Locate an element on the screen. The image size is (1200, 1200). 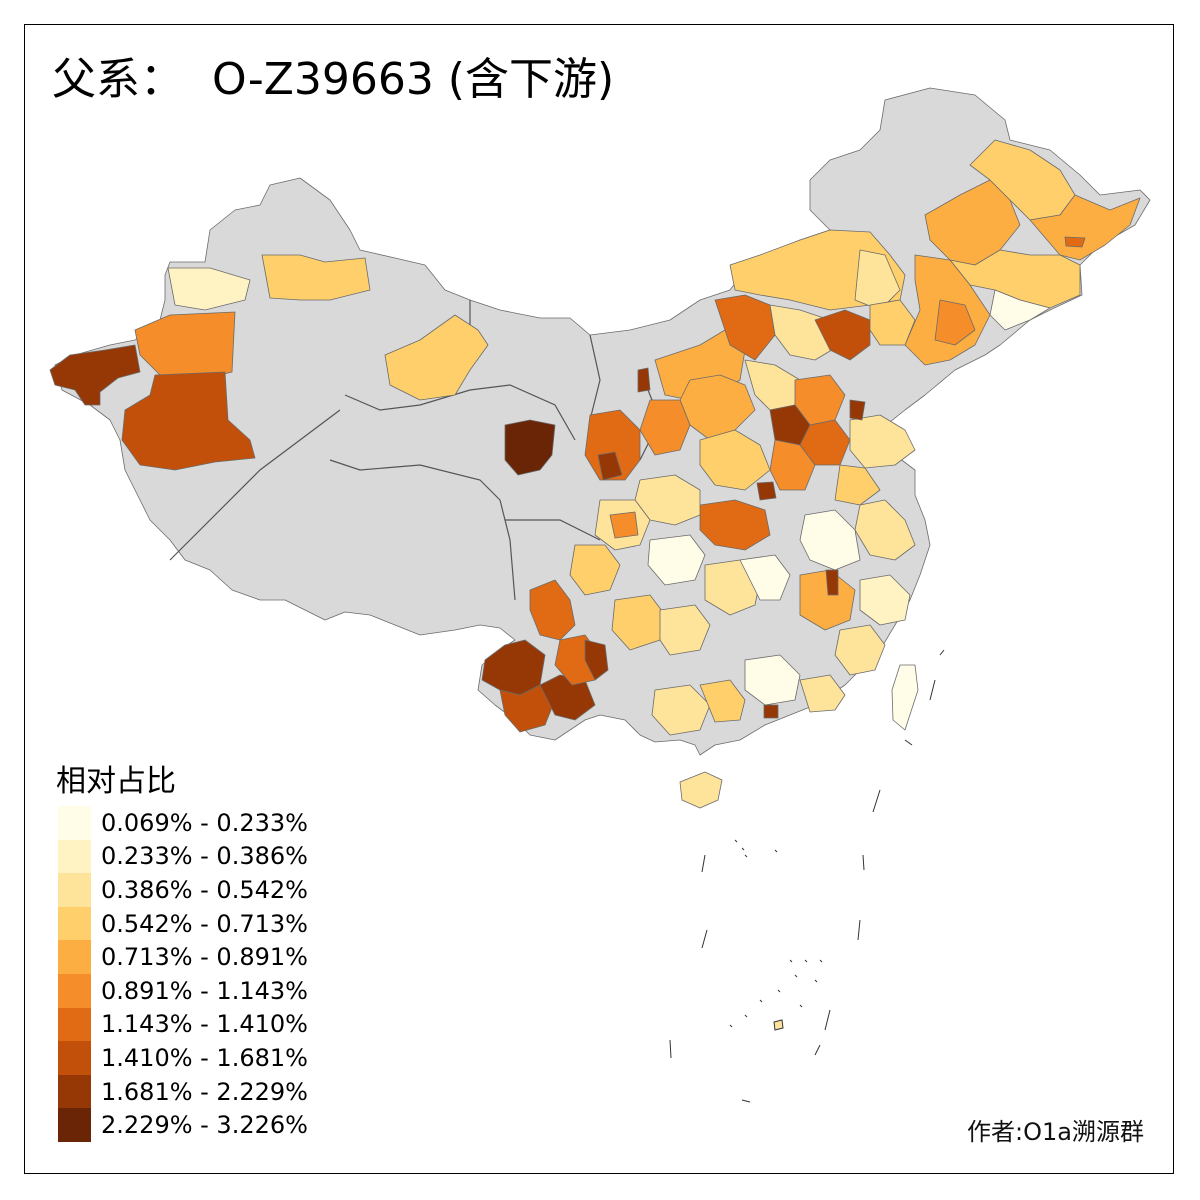
region-shaanxi-north is located at coordinates (612, 445).